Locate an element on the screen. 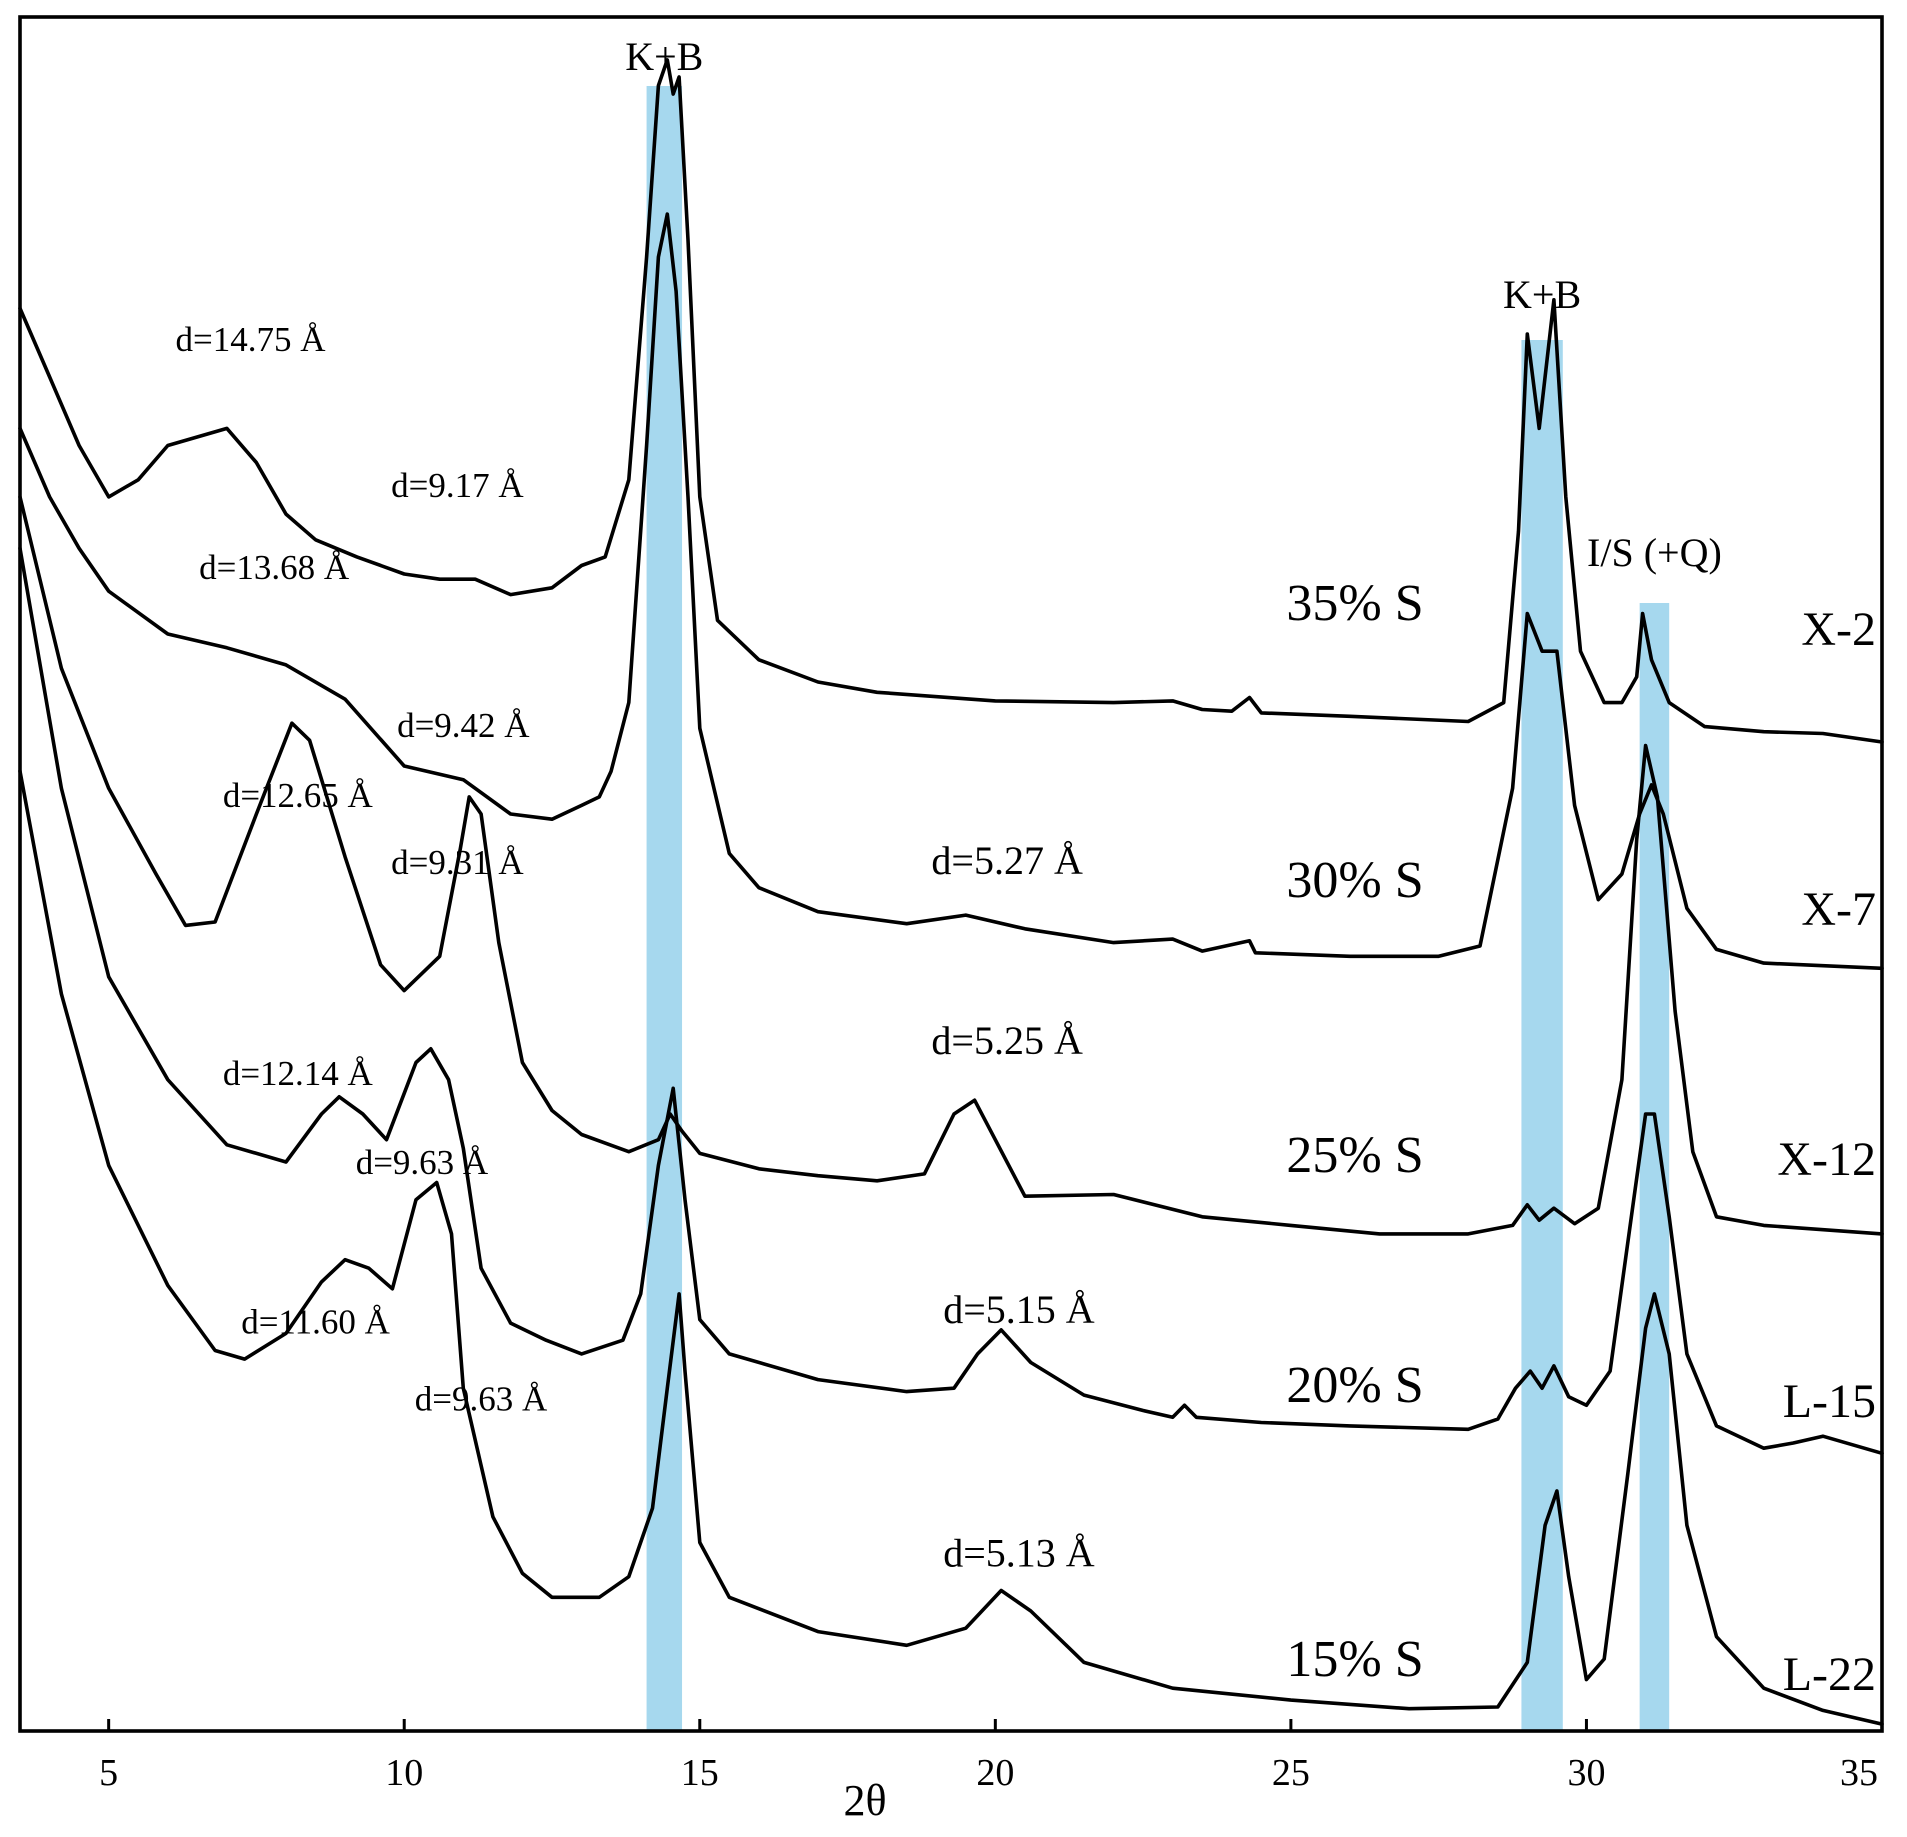 This screenshot has height=1837, width=1907. d-spacing-annotation: d=12.65 Å is located at coordinates (298, 795).